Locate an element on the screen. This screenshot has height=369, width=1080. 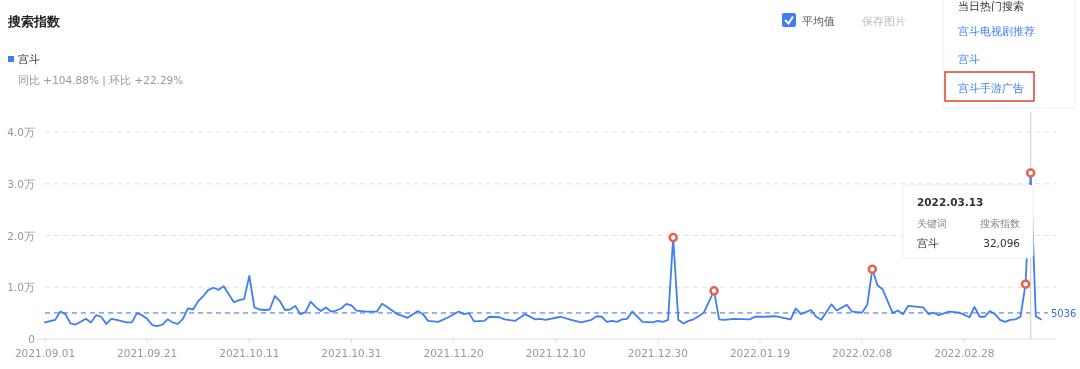
x-tick-label: 2021.12.30 is located at coordinates (657, 353).